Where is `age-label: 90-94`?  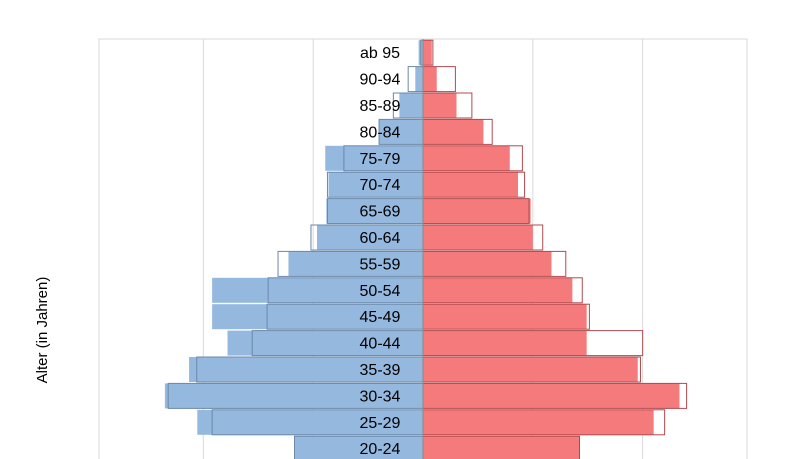
age-label: 90-94 is located at coordinates (380, 80).